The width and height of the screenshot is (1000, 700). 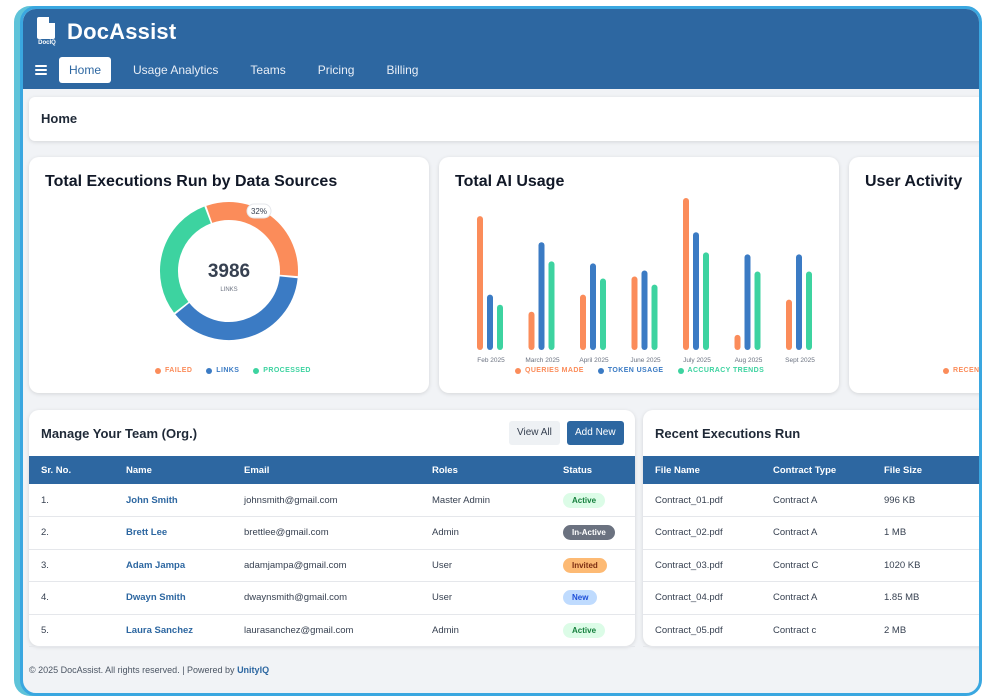 I want to click on legend-failed: FAILED, so click(x=173, y=370).